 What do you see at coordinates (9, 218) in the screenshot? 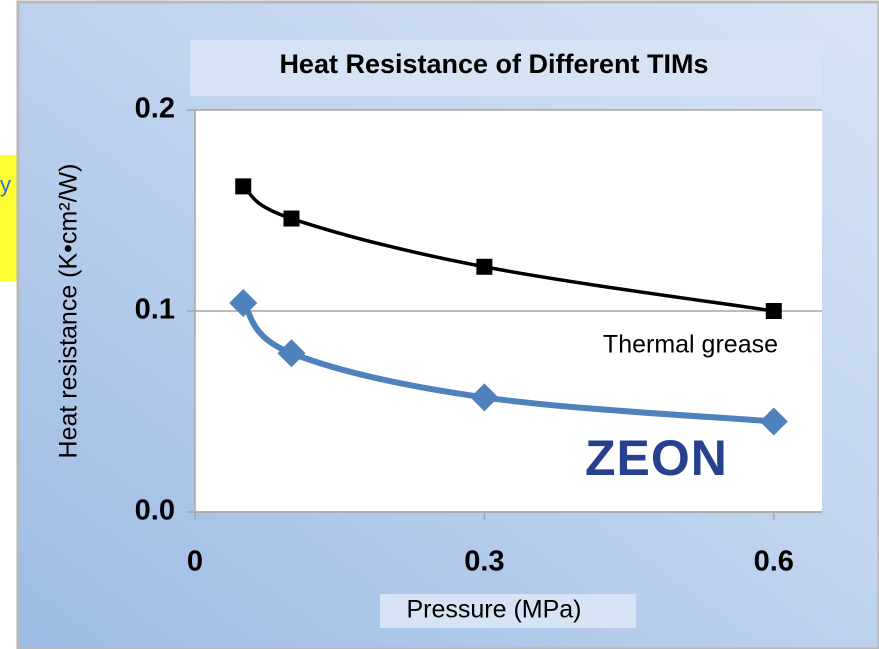
I see `highlight-box` at bounding box center [9, 218].